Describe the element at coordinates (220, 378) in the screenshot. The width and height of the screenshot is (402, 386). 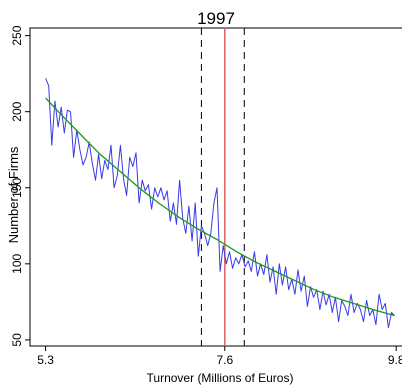
I see `x-axis-label: Turnover (Millions of Euros)` at that location.